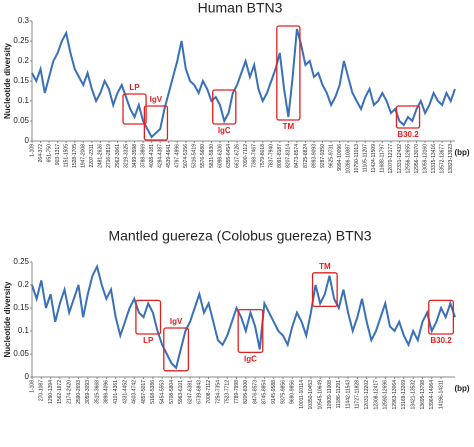 The height and width of the screenshot is (447, 474). What do you see at coordinates (340, 157) in the screenshot?
I see `x-tick-label: 9994-10096` at bounding box center [340, 157].